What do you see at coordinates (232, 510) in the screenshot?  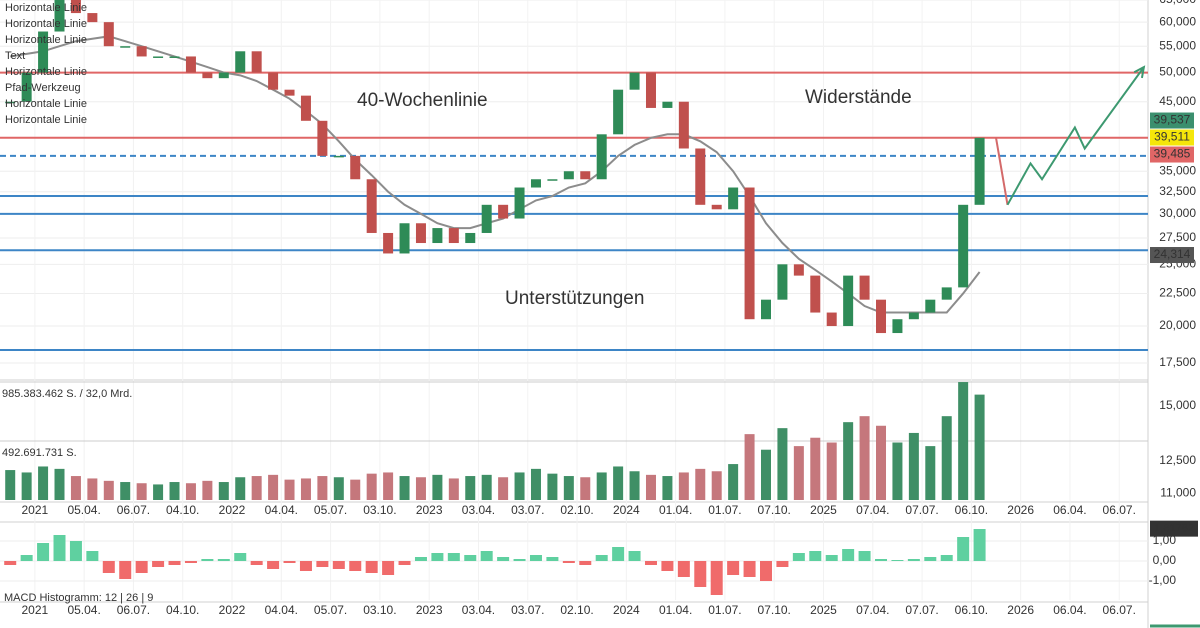 I see `x-tick-label: 2022` at bounding box center [232, 510].